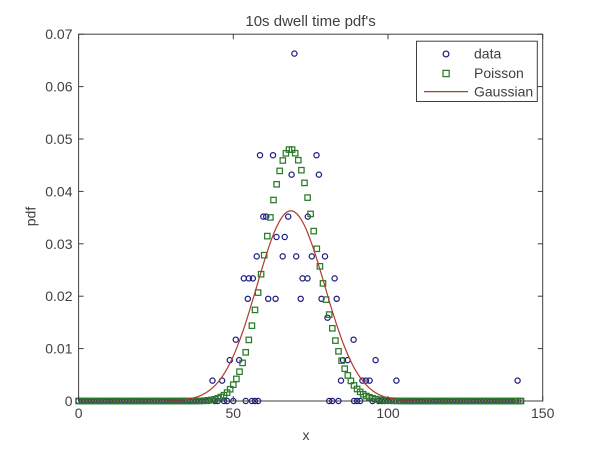 The width and height of the screenshot is (600, 455). What do you see at coordinates (310, 21) in the screenshot?
I see `svg-text: 10s dwell time pdf's` at bounding box center [310, 21].